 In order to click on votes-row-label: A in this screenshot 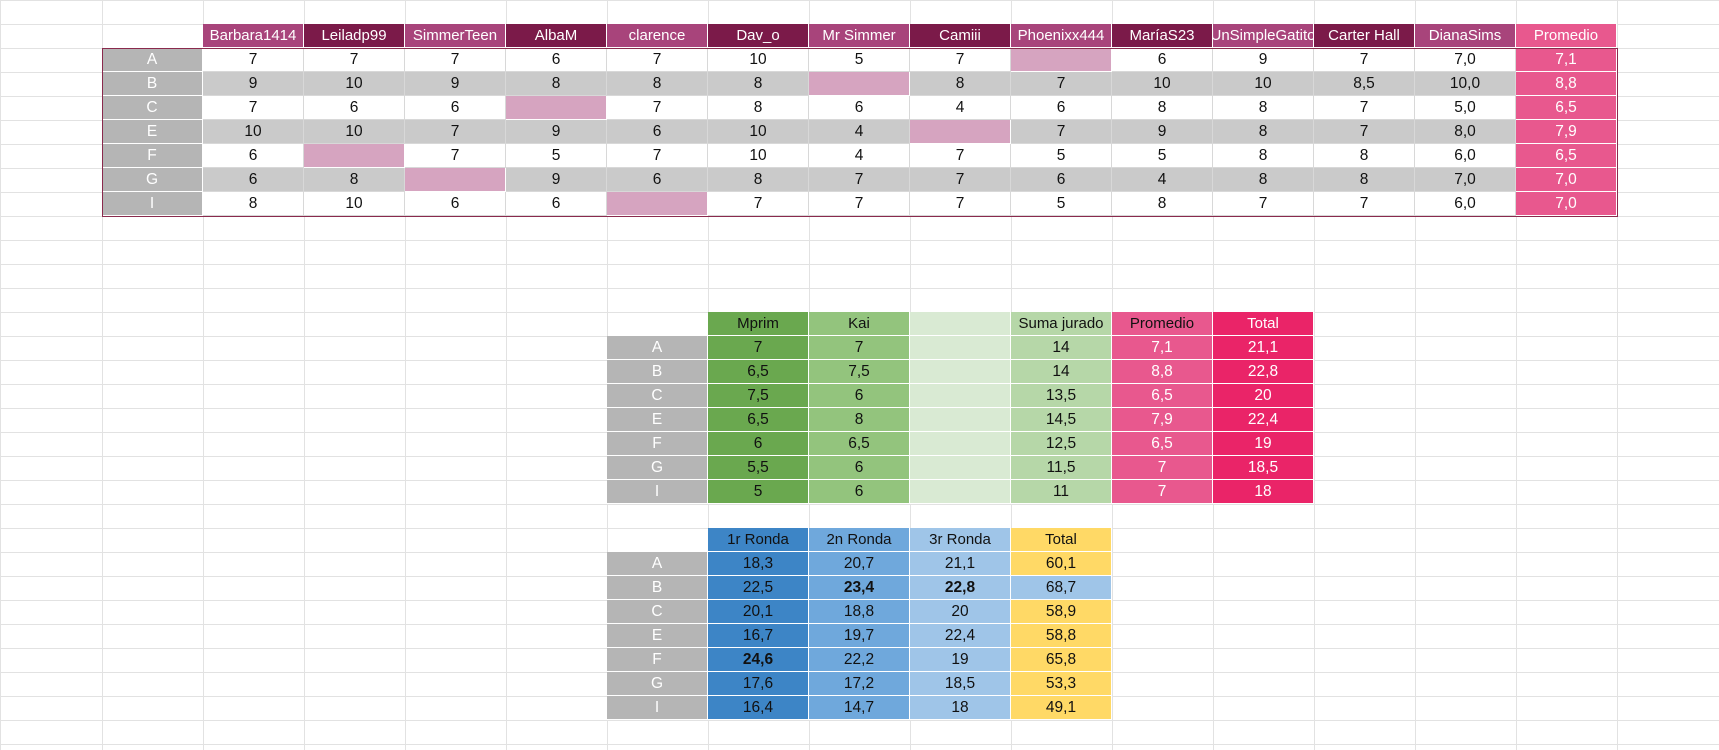, I will do `click(152, 60)`.